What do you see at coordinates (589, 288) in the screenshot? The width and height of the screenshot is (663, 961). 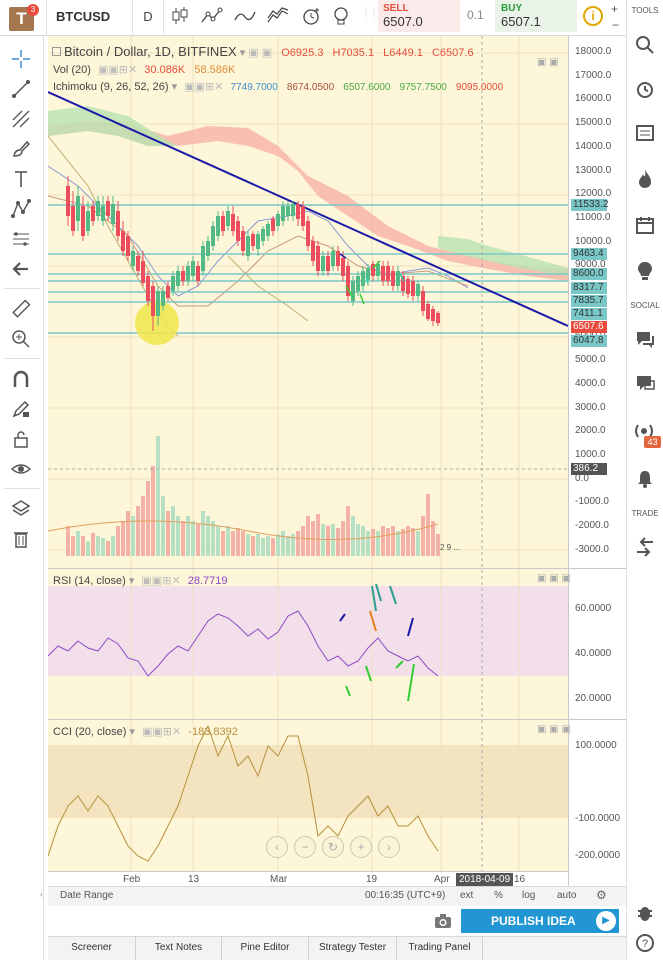 I see `level-label: 8317.7` at bounding box center [589, 288].